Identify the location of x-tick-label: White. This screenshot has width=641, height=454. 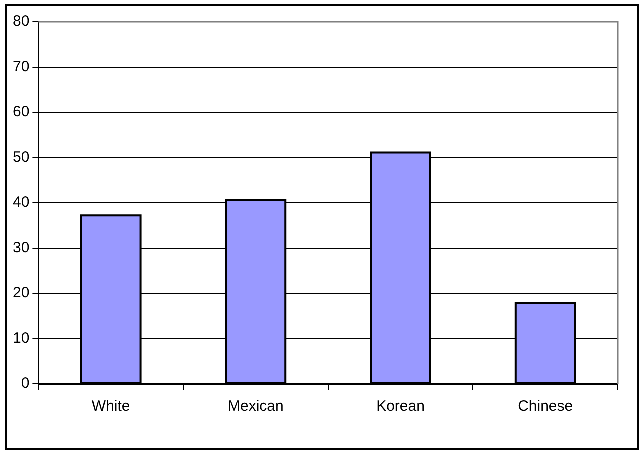
(111, 407).